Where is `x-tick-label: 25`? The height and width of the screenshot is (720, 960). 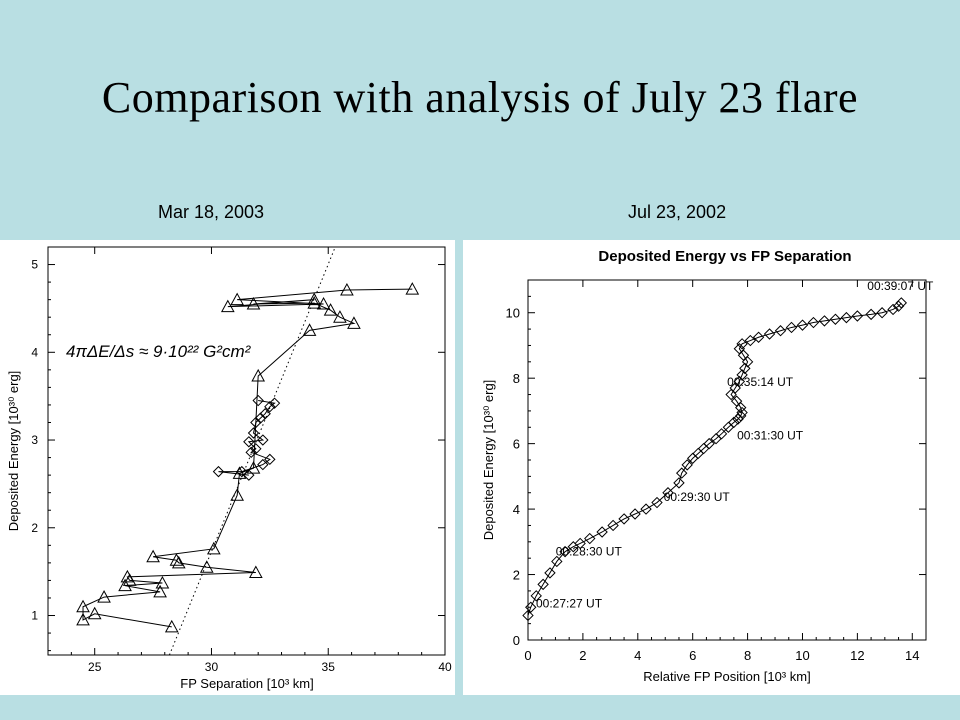 x-tick-label: 25 is located at coordinates (95, 667).